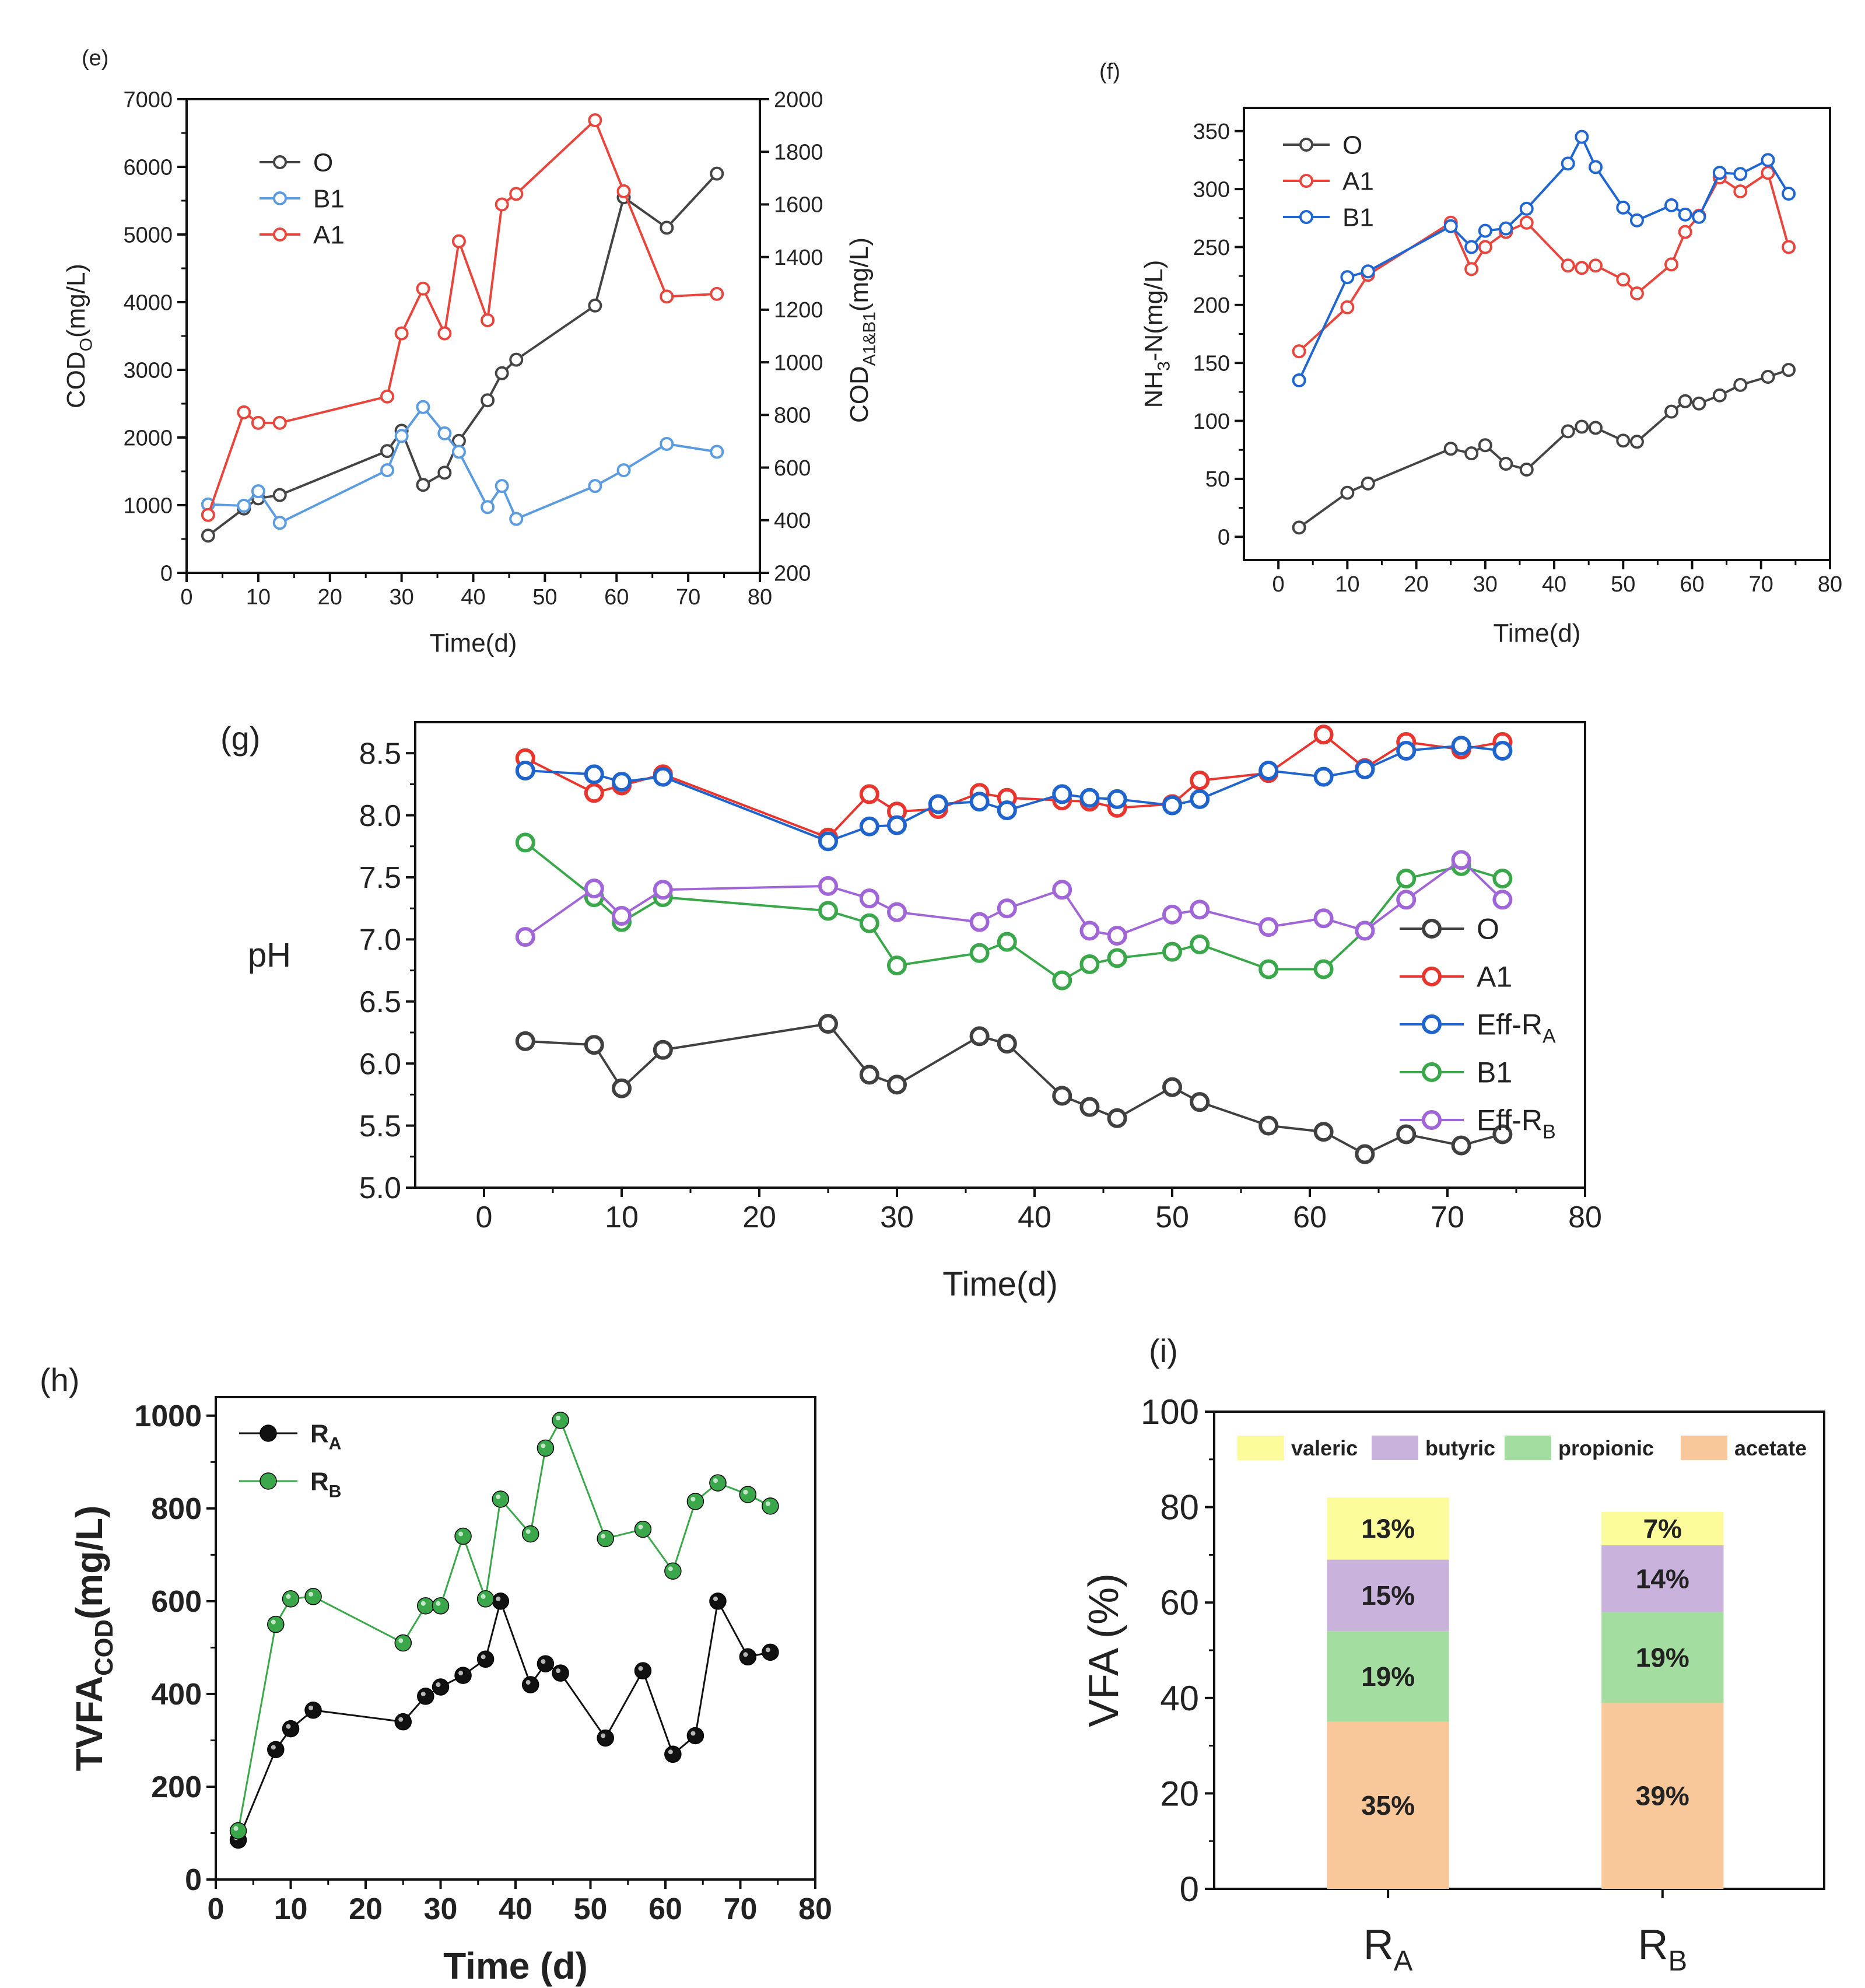  What do you see at coordinates (148, 370) in the screenshot?
I see `y-tick-label: 3000` at bounding box center [148, 370].